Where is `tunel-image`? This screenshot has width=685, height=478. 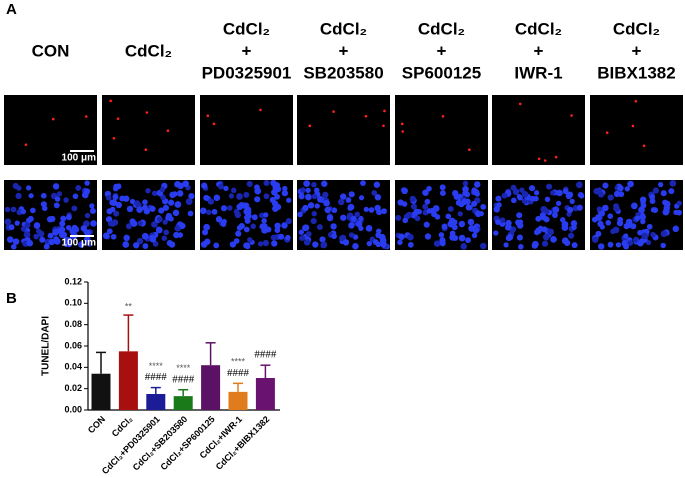
tunel-image is located at coordinates (343, 130).